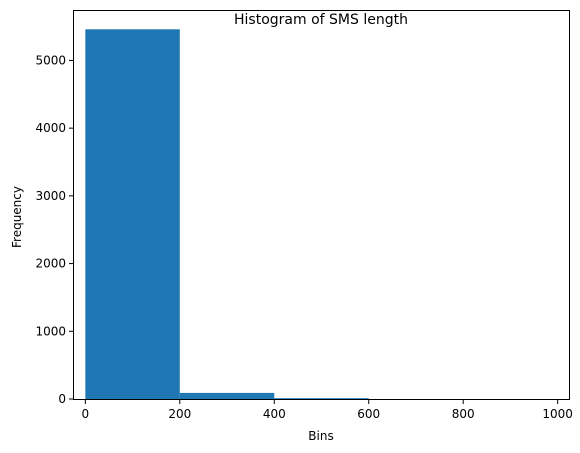  What do you see at coordinates (463, 414) in the screenshot?
I see `x-tick-label: 800` at bounding box center [463, 414].